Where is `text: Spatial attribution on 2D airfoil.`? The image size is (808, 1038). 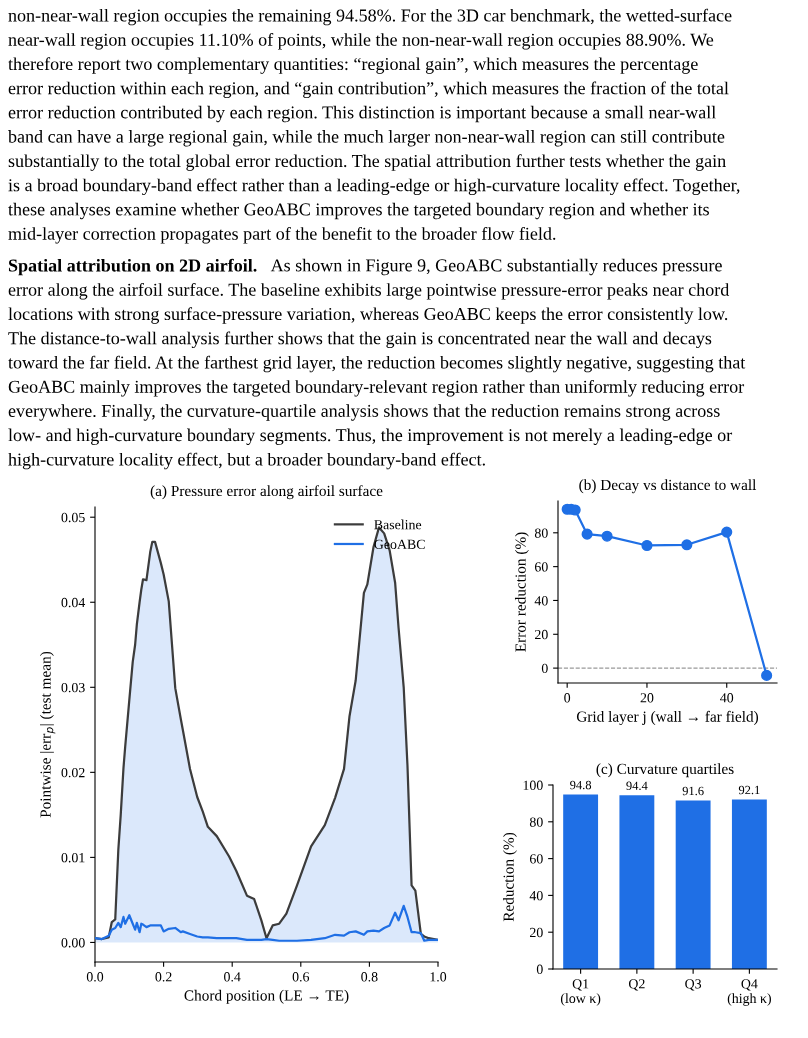
text: Spatial attribution on 2D airfoil. is located at coordinates (132, 267).